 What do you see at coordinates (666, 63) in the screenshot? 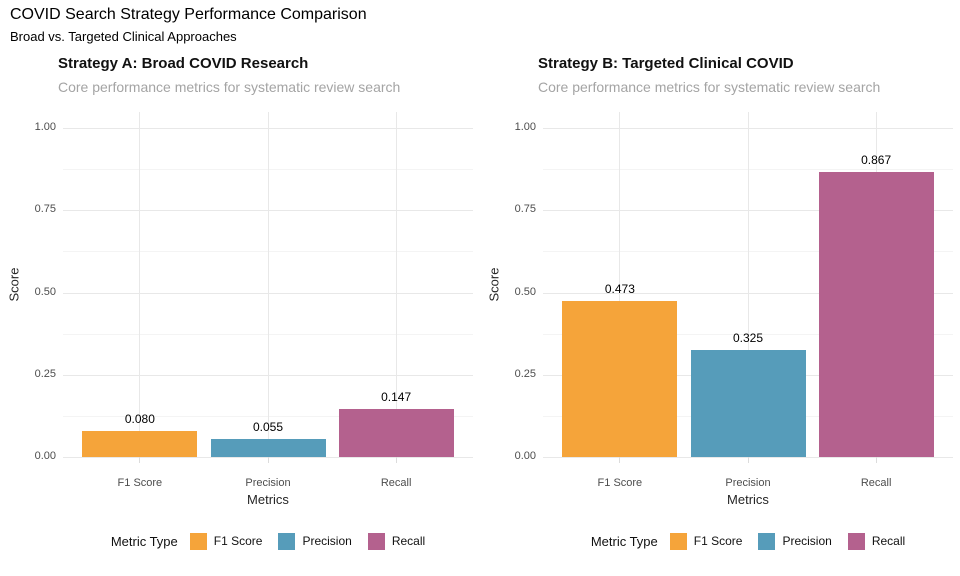
I see `chart-title-strategy-b: Strategy B: Targeted Clinical COVID` at bounding box center [666, 63].